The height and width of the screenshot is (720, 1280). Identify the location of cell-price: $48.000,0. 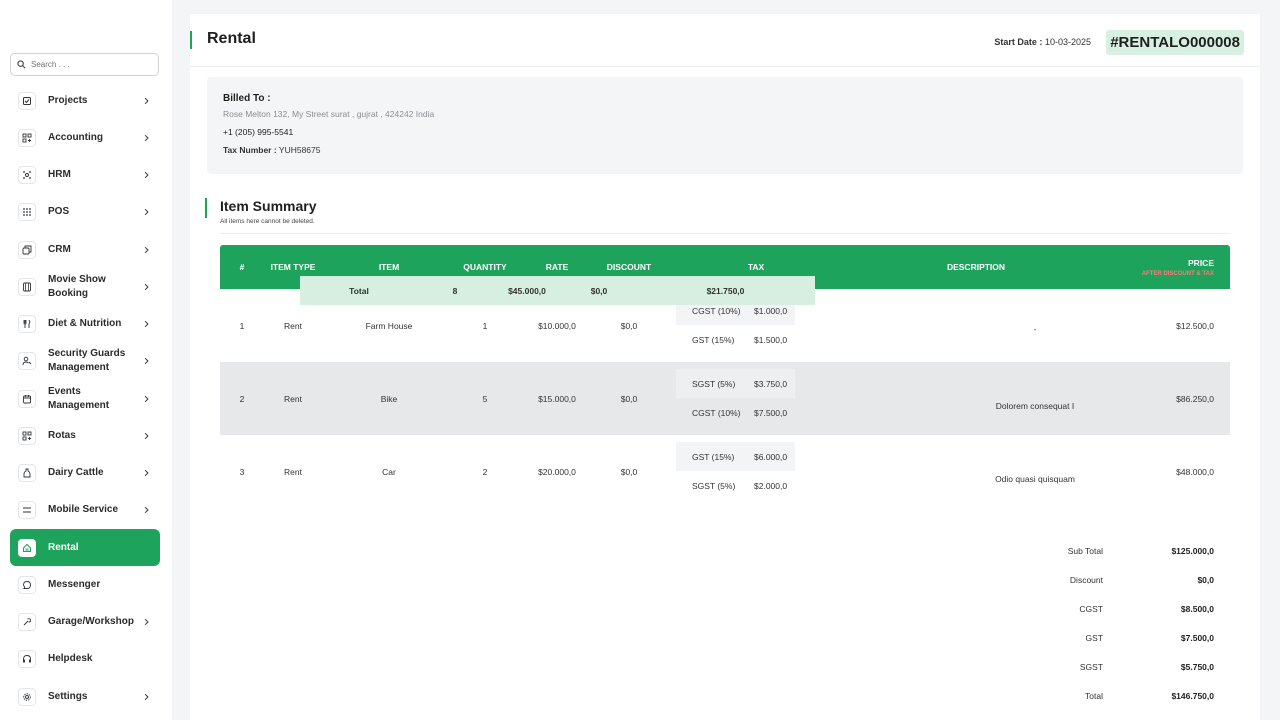
(1195, 471).